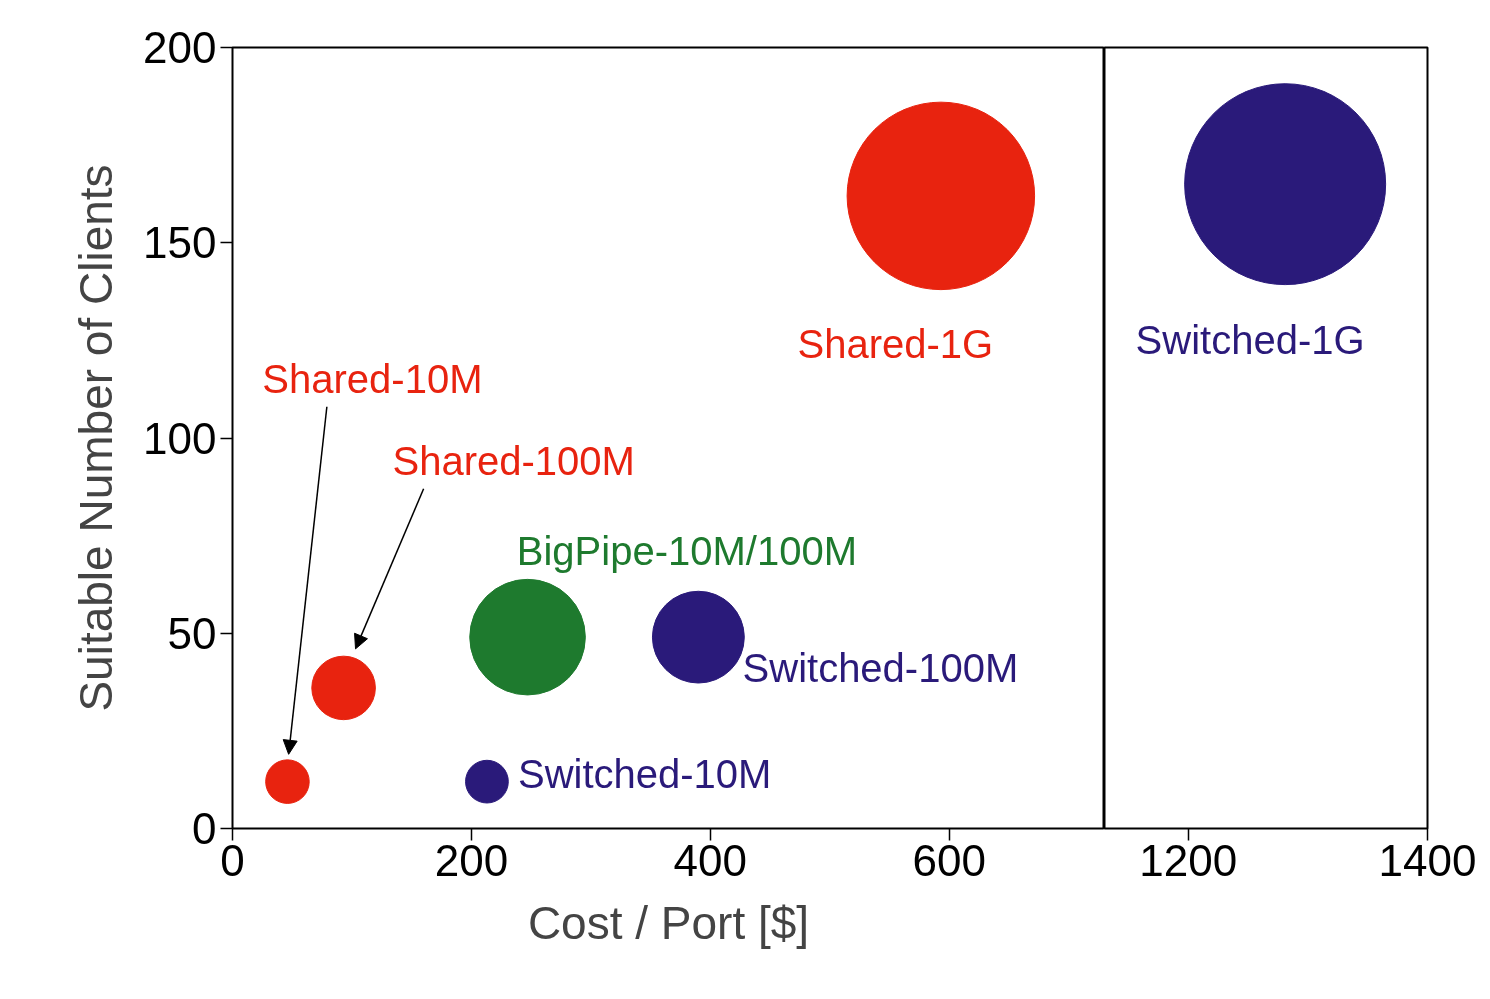 The height and width of the screenshot is (999, 1490). What do you see at coordinates (372, 379) in the screenshot?
I see `text: Shared-10M` at bounding box center [372, 379].